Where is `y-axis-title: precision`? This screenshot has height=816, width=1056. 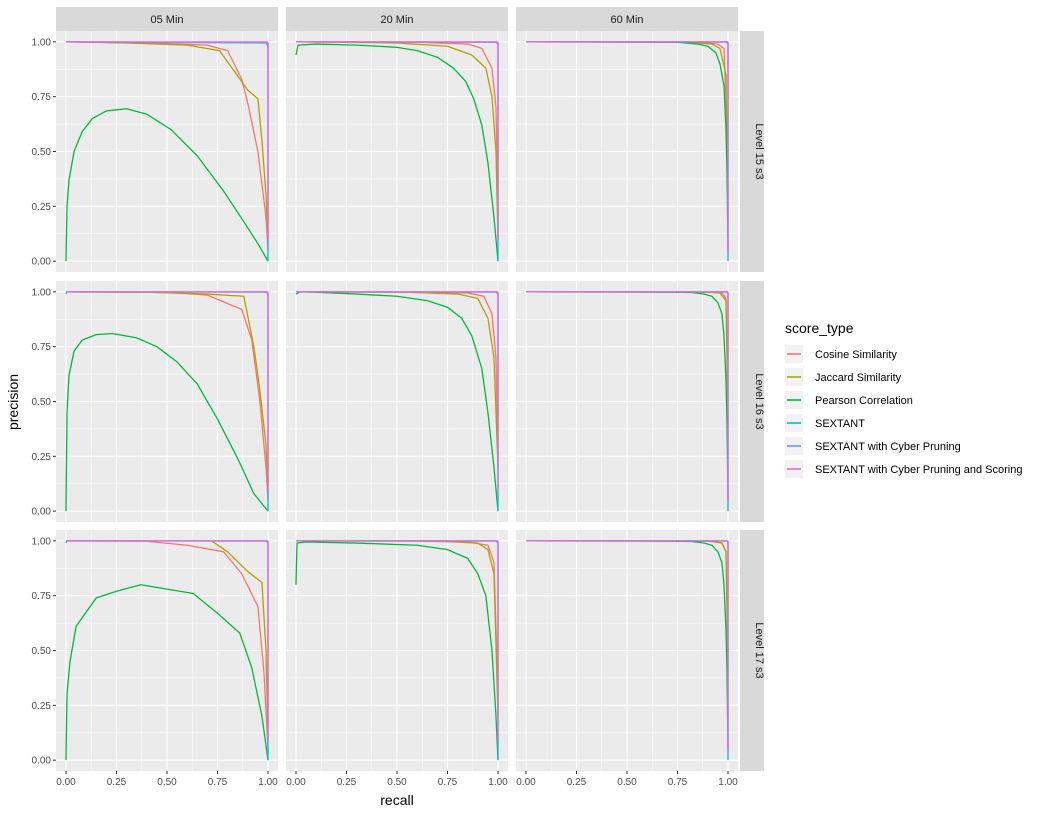 y-axis-title: precision is located at coordinates (13, 402).